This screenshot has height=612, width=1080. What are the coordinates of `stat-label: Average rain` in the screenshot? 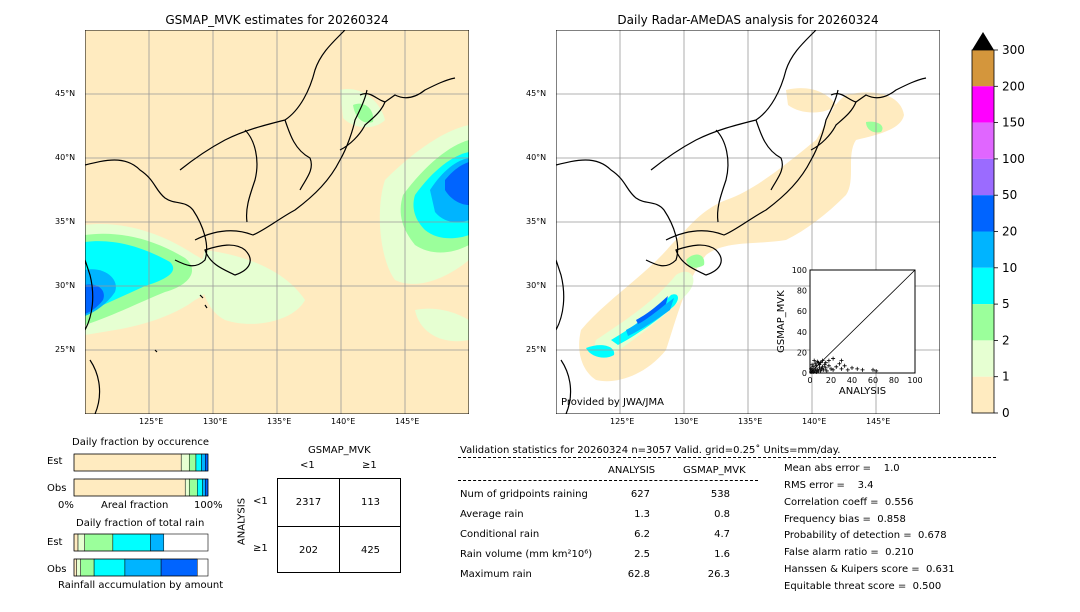 It's located at (492, 514).